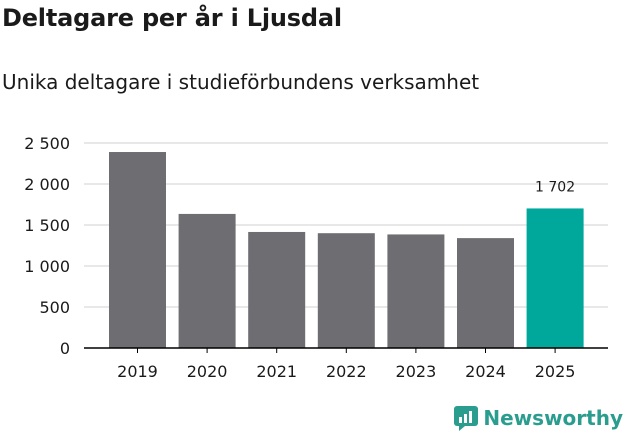  I want to click on x-tick-label: 2020, so click(207, 371).